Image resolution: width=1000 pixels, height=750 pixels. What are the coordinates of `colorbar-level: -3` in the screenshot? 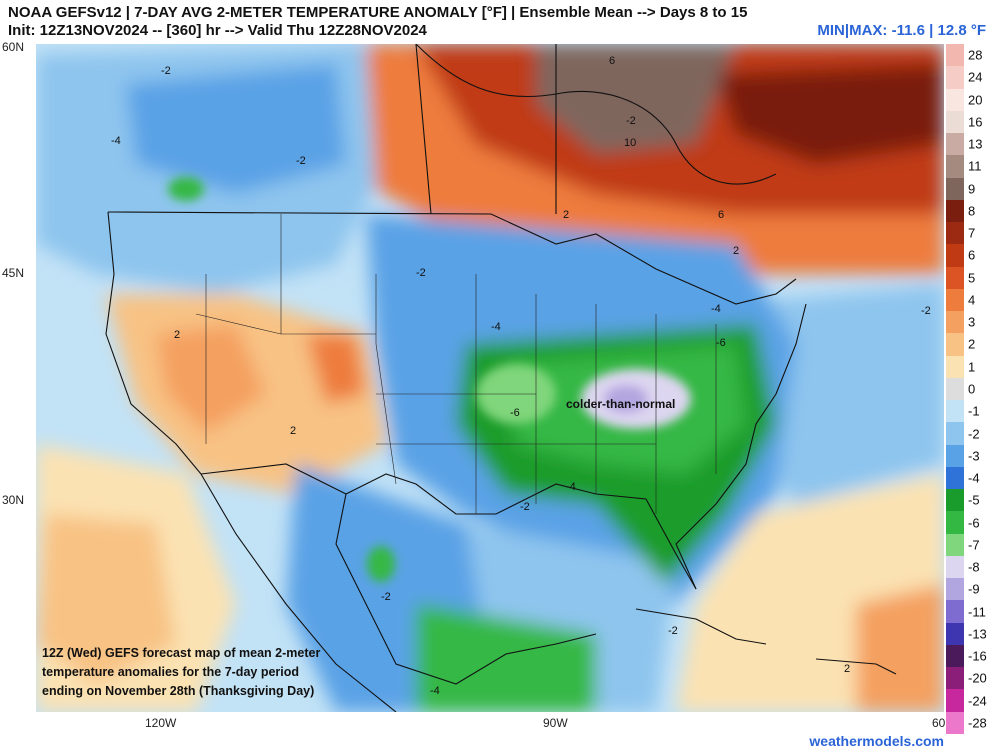 It's located at (973, 455).